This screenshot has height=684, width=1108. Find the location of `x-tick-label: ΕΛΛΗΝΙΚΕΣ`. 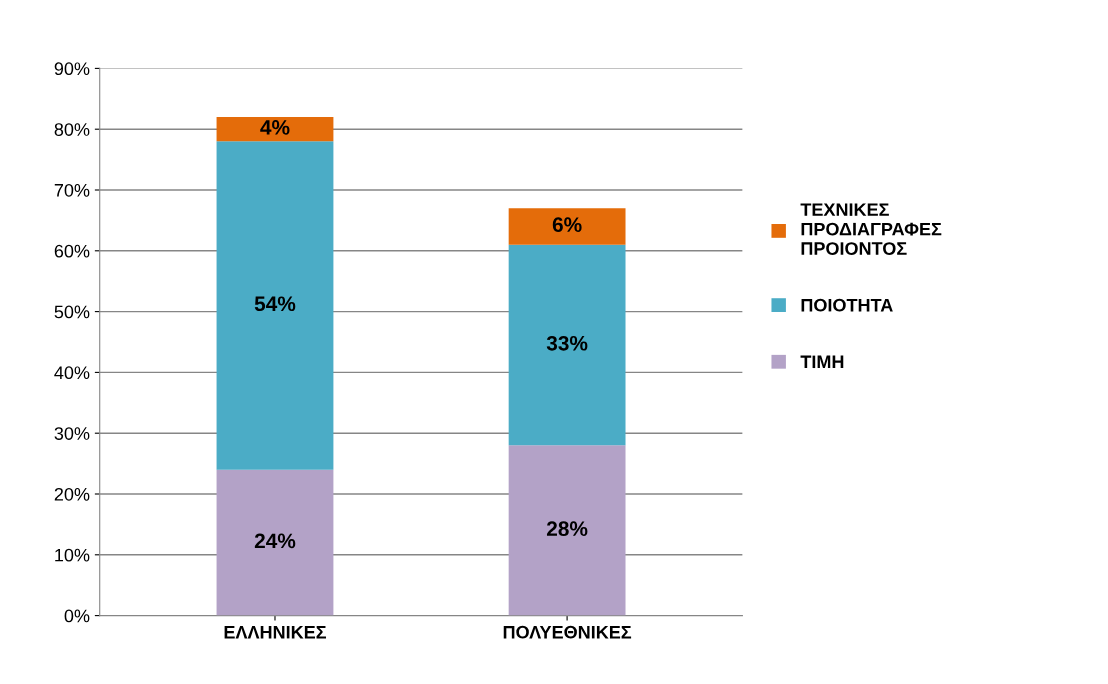

x-tick-label: ΕΛΛΗΝΙΚΕΣ is located at coordinates (275, 632).